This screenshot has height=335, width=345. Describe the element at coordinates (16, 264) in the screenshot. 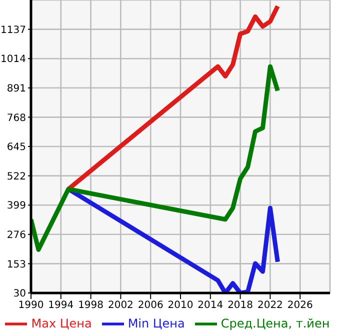

I see `y-tick-label: 153` at that location.